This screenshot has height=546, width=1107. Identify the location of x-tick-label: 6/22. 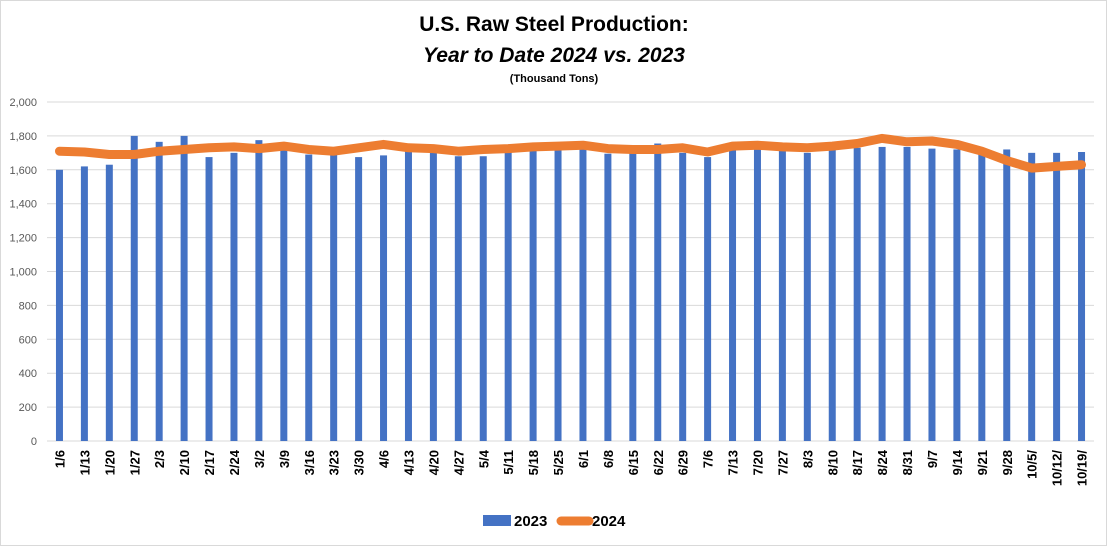
(658, 462).